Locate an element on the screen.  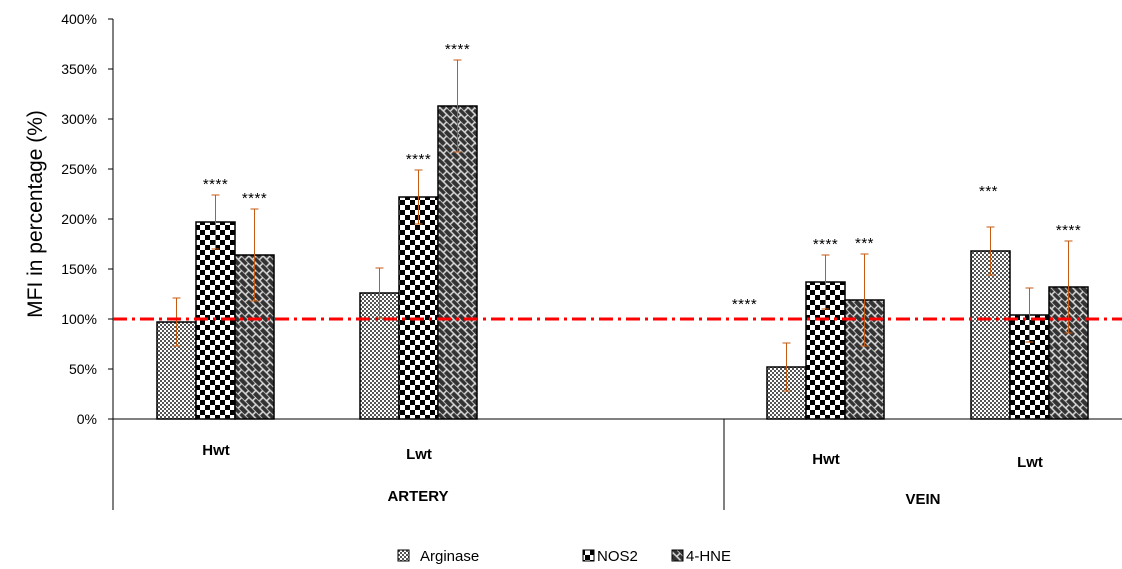
y-tick-label: 50% is located at coordinates (83, 369).